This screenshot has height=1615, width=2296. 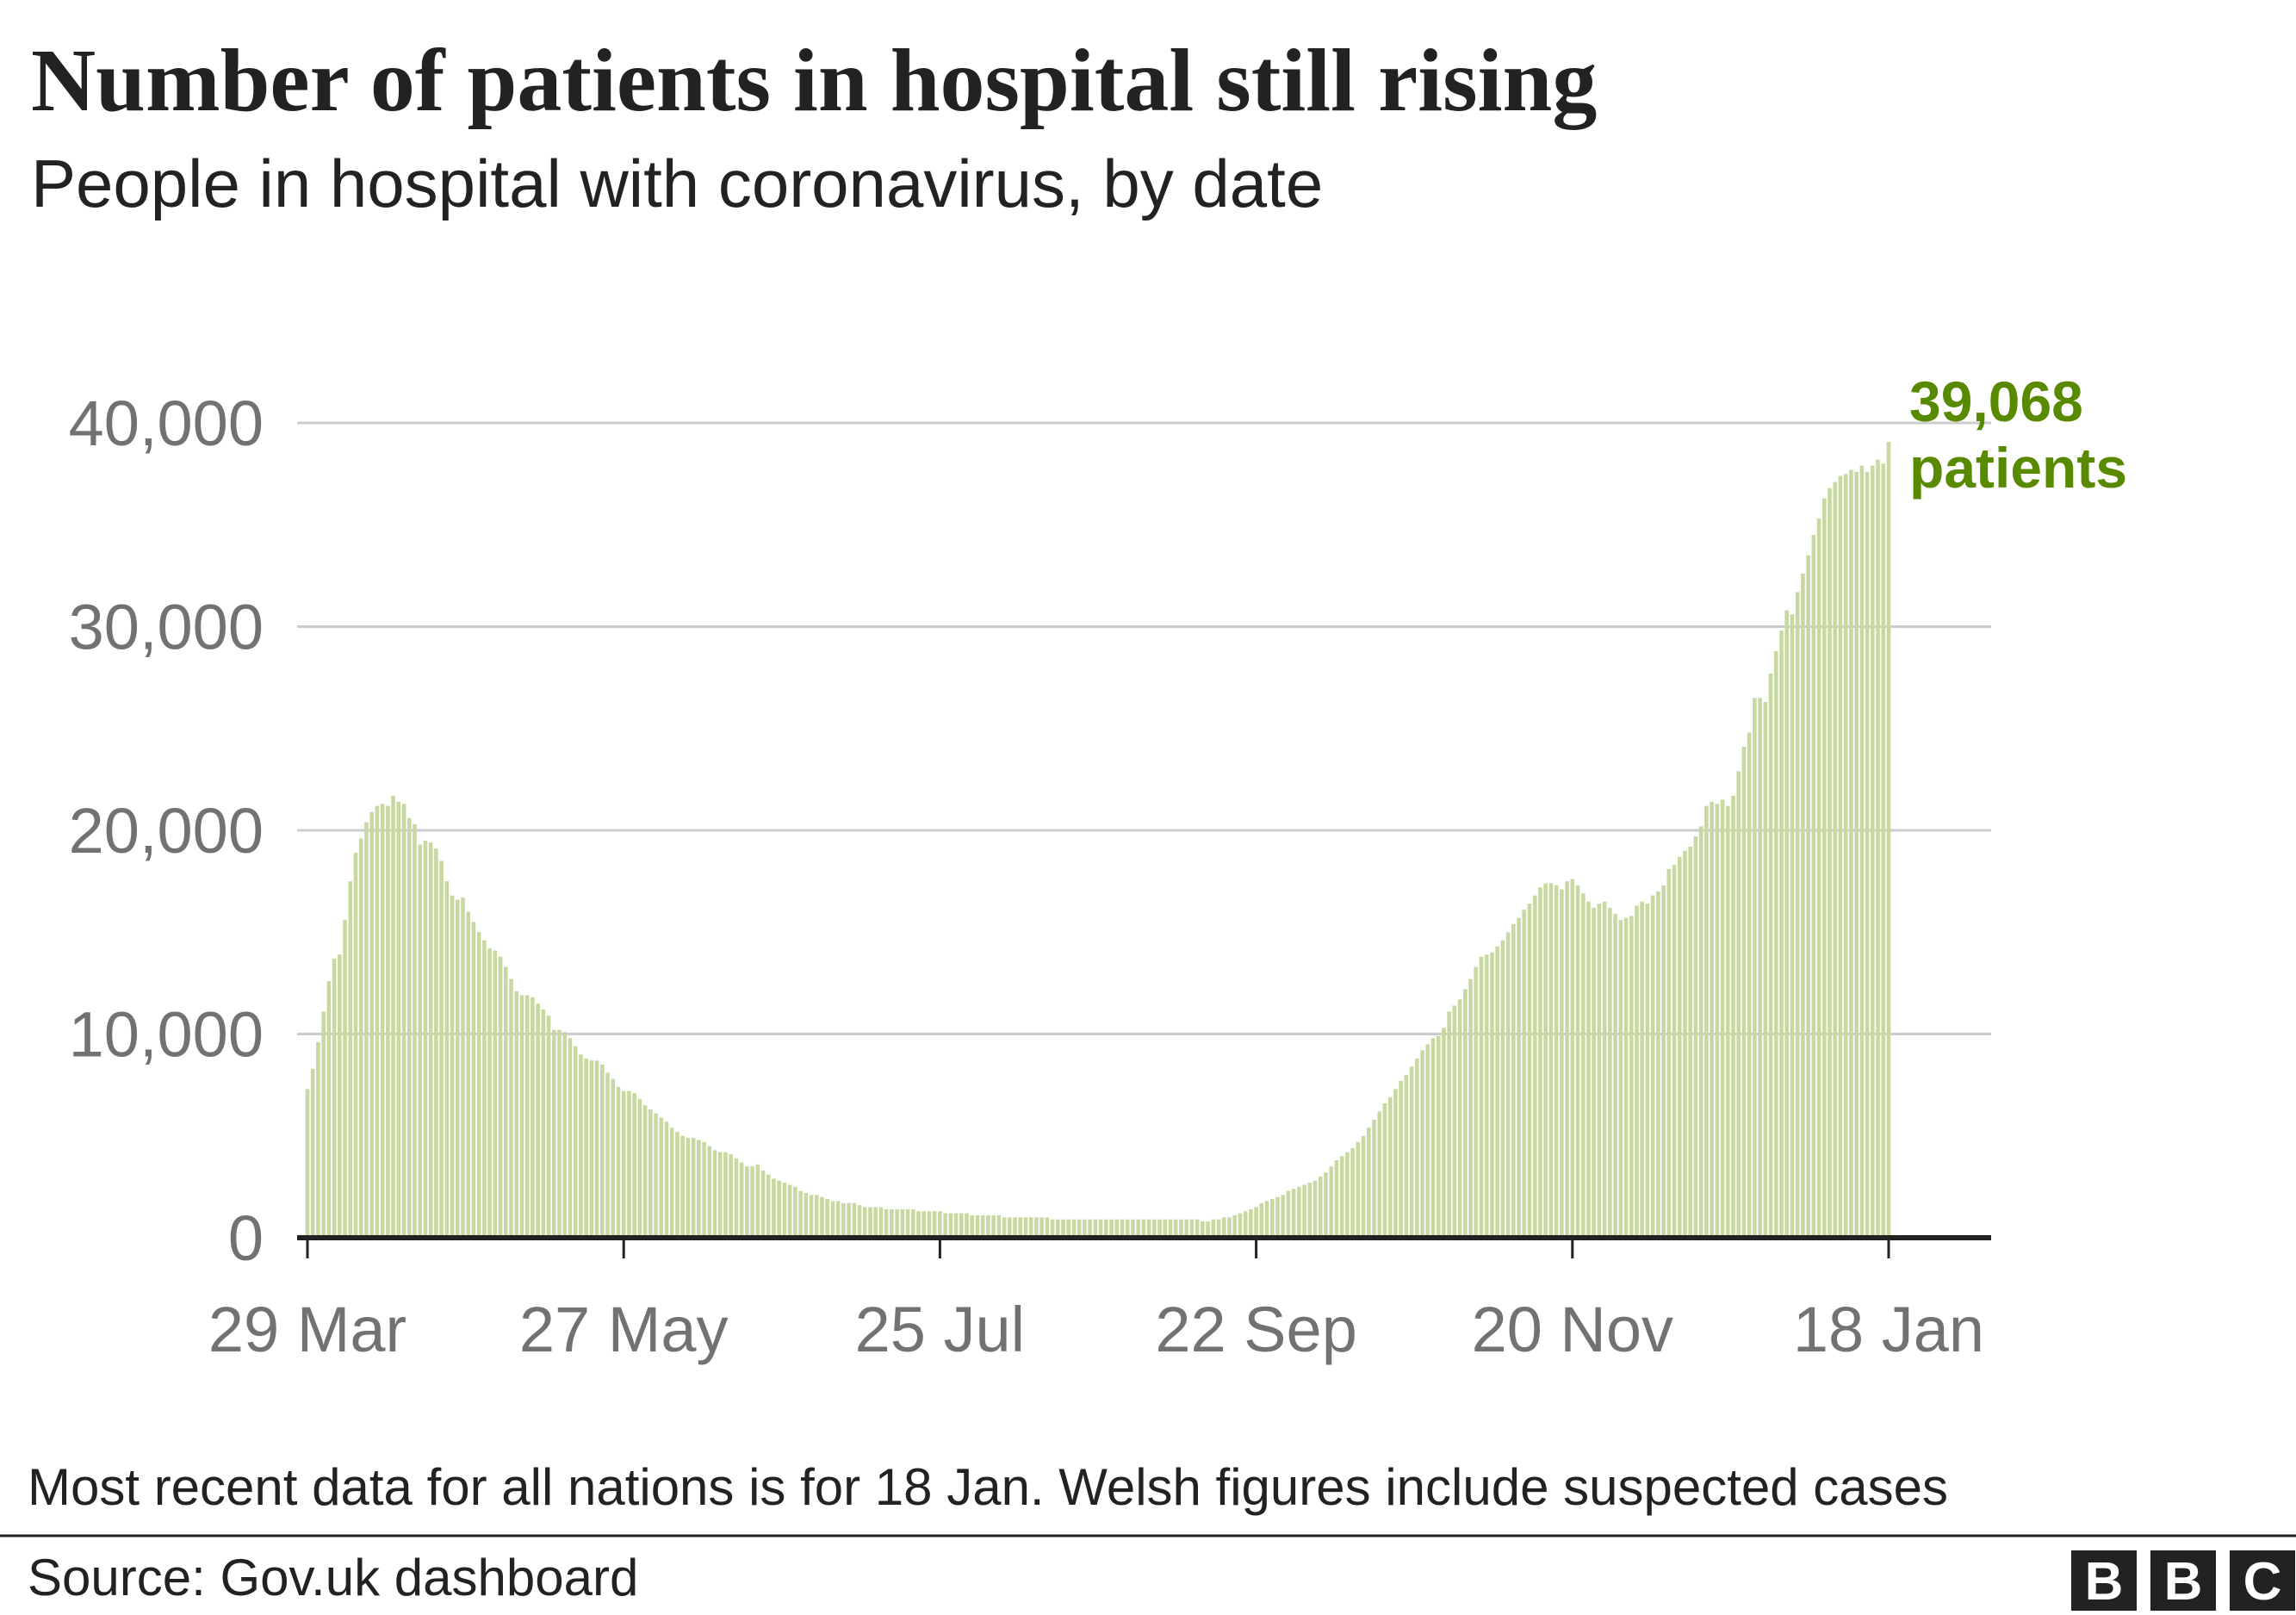 I want to click on y-tick-label: 0, so click(x=246, y=1238).